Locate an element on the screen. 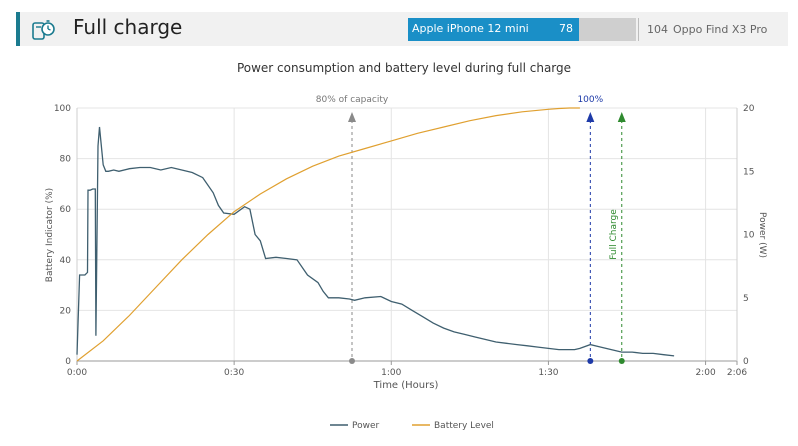 The height and width of the screenshot is (446, 798). comparison-primary-value: 78 is located at coordinates (566, 28).